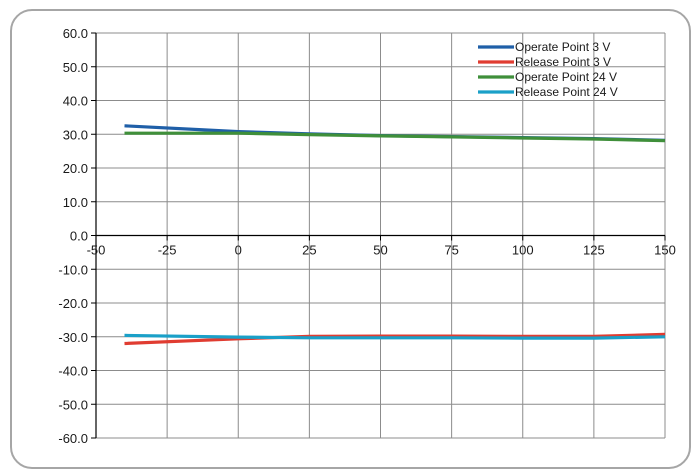 This screenshot has width=695, height=469. Describe the element at coordinates (75, 202) in the screenshot. I see `y-tick-label: 10.0` at that location.